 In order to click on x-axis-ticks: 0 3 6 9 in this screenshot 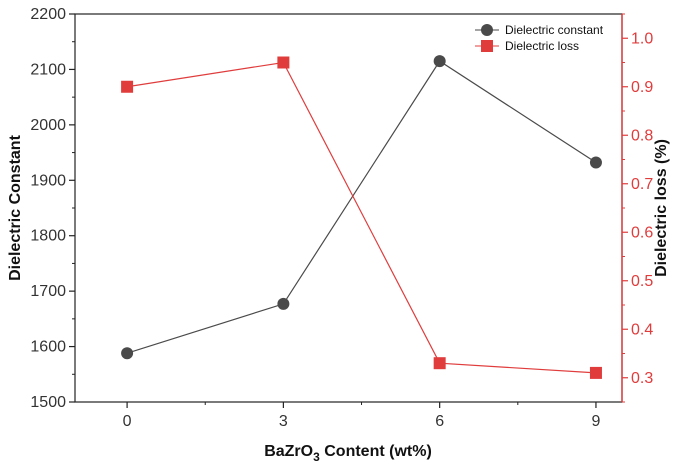, I will do `click(361, 416)`.